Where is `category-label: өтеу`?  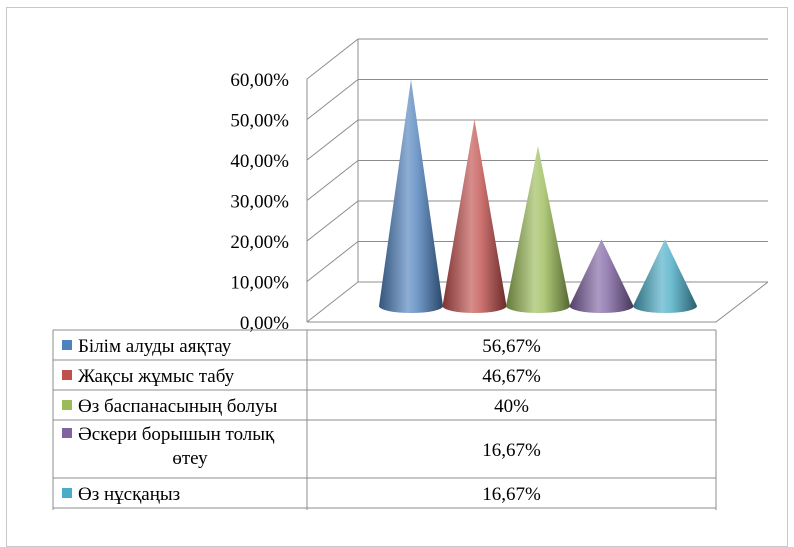
category-label: өтеу is located at coordinates (190, 458).